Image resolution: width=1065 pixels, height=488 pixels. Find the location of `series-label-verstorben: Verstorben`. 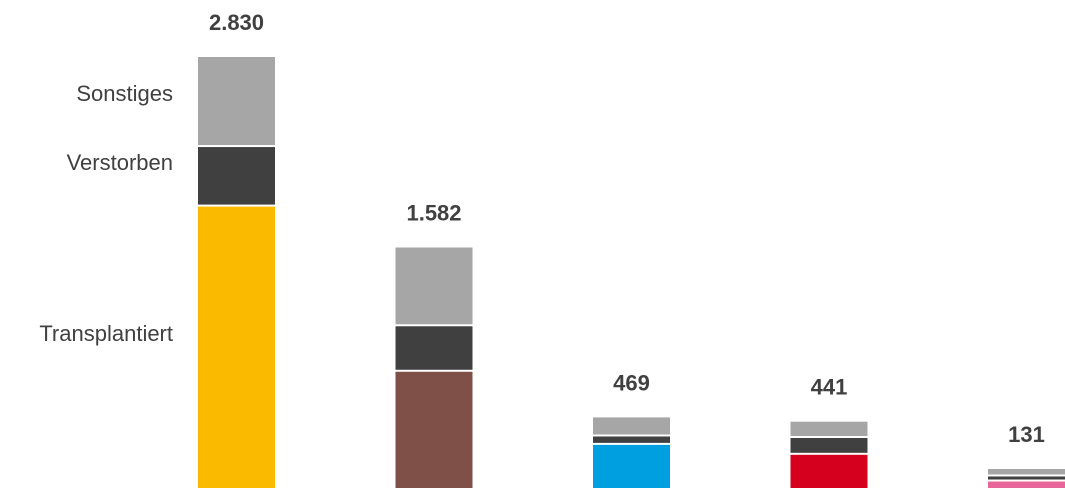

series-label-verstorben: Verstorben is located at coordinates (120, 162).